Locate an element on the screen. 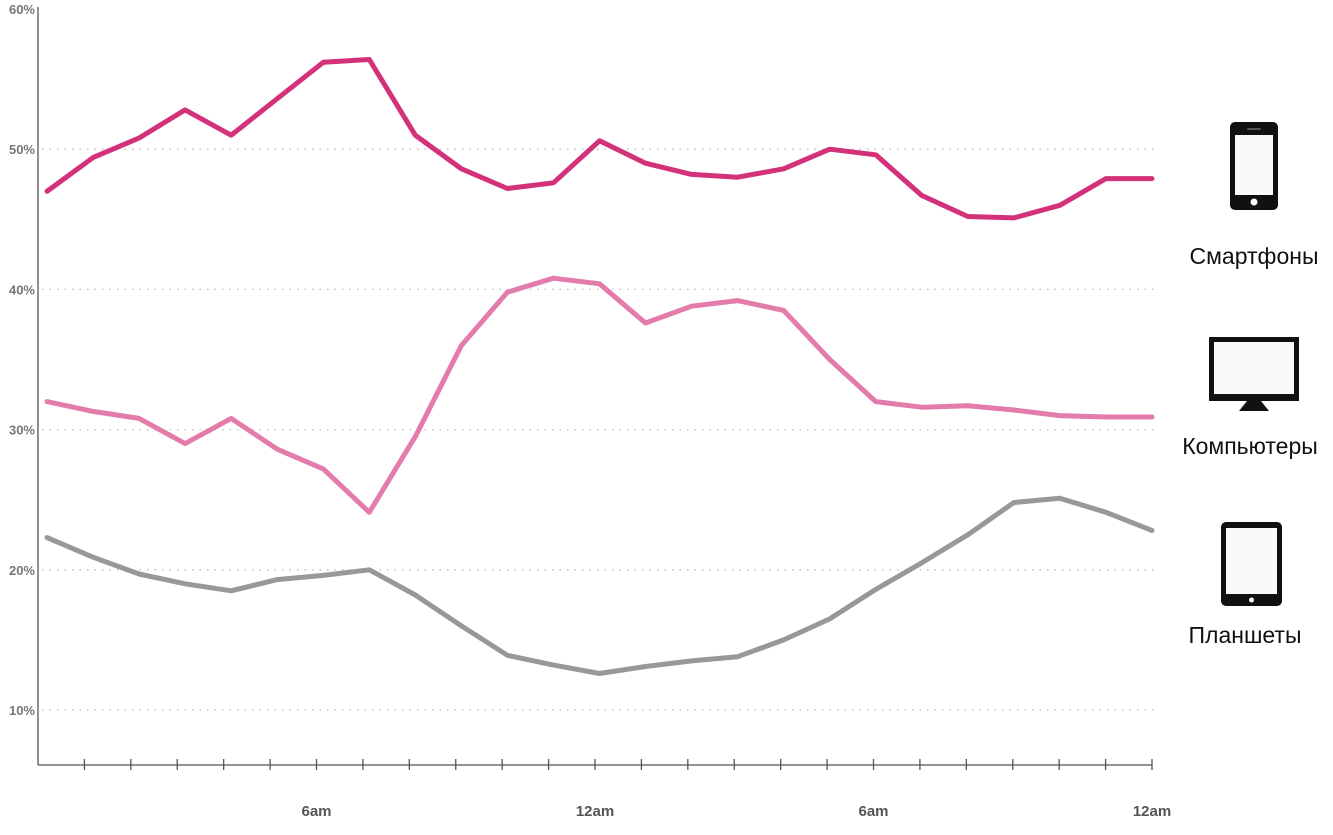 The image size is (1333, 835). smartphone-icon is located at coordinates (1254, 166).